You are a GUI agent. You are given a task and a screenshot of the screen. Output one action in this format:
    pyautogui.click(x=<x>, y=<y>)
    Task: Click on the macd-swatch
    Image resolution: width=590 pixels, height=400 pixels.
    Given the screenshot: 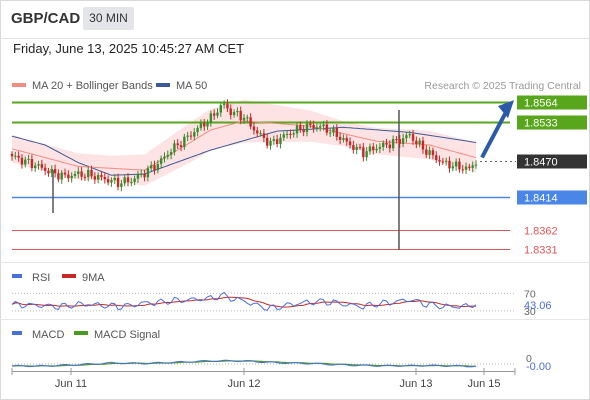 What is the action you would take?
    pyautogui.click(x=17, y=333)
    